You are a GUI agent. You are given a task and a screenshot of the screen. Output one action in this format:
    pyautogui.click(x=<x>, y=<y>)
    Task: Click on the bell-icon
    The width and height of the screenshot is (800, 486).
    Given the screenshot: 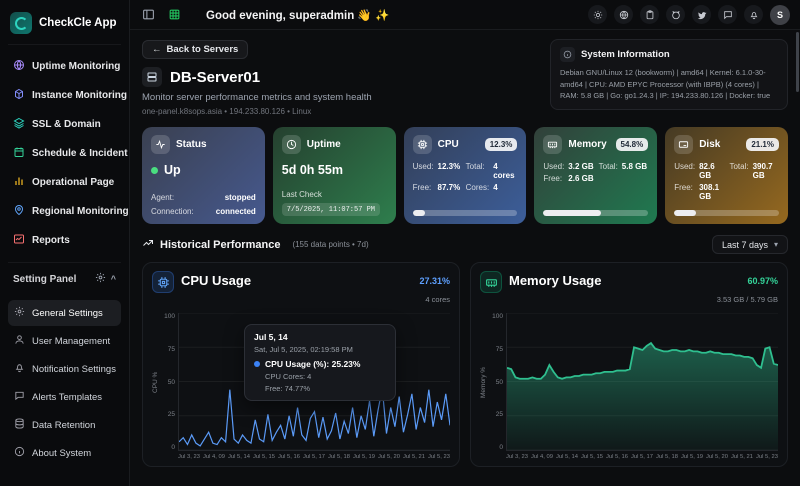 What is the action you would take?
    pyautogui.click(x=19, y=369)
    